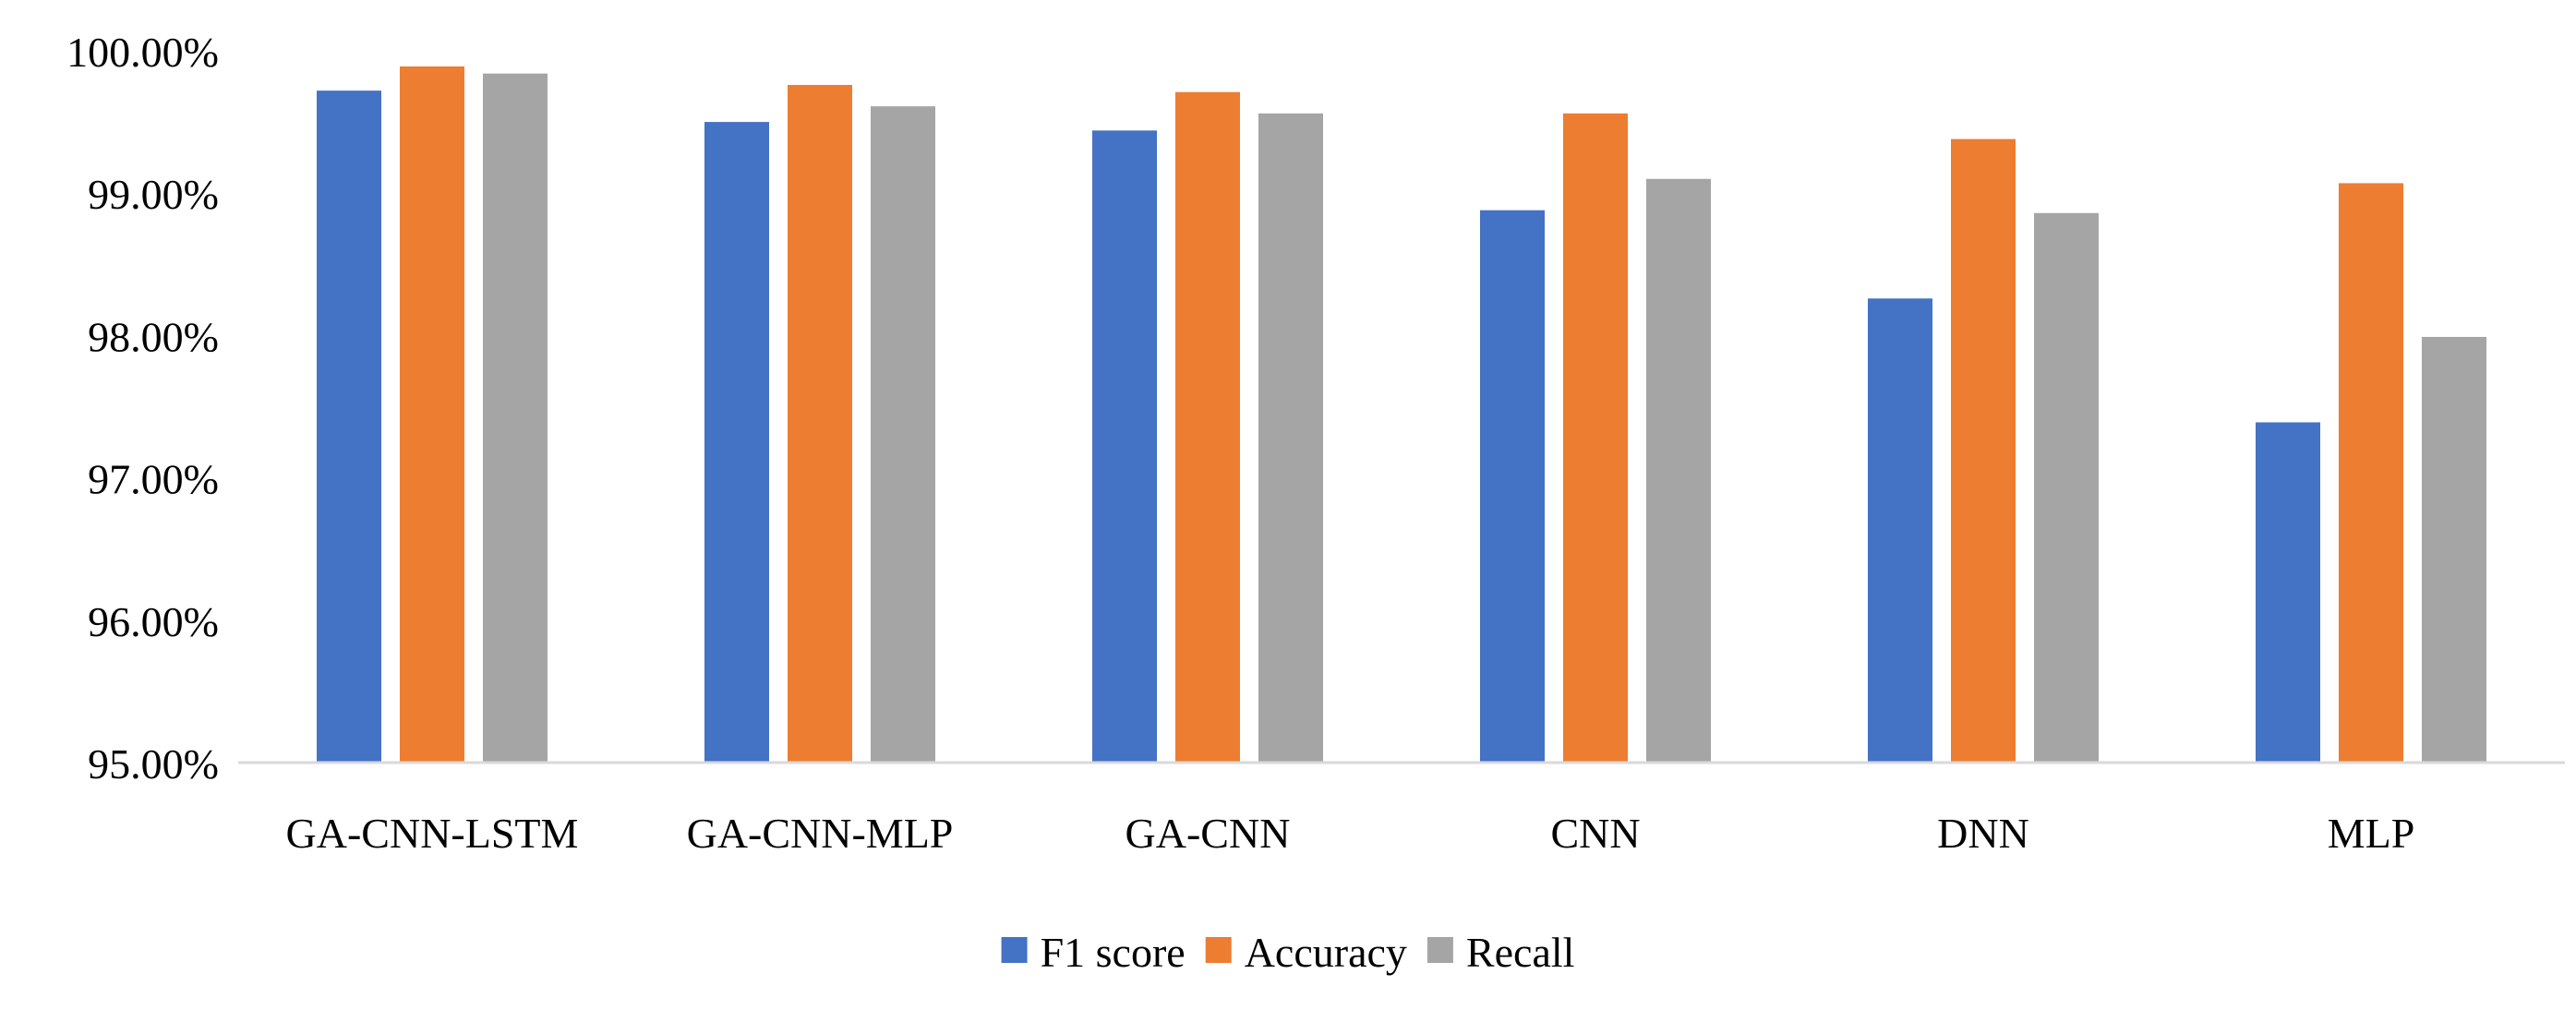 This screenshot has height=1022, width=2576. I want to click on bar-accuracy-ga-cnn-lstm, so click(432, 415).